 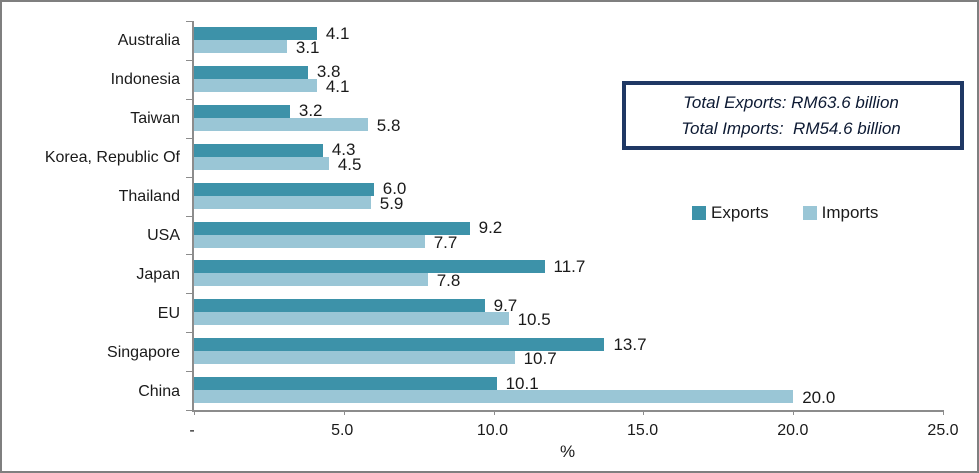 I want to click on imports-swatch-icon, so click(x=809, y=213).